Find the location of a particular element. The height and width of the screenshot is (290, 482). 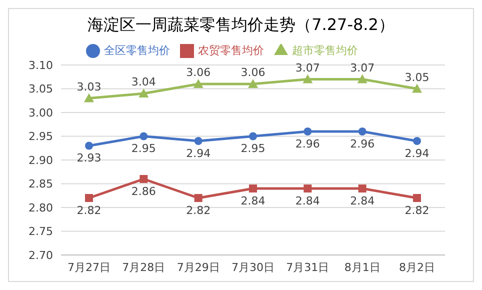

data-label: 3.04 is located at coordinates (143, 82).